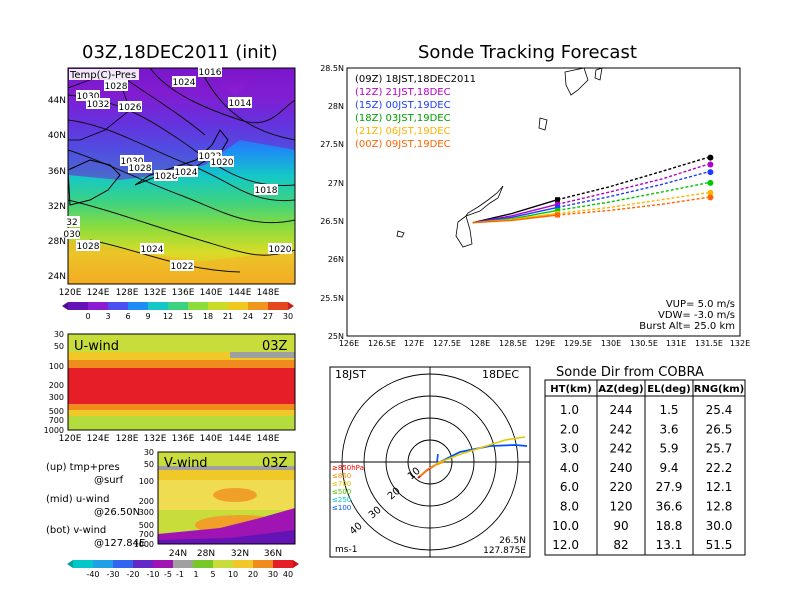 This screenshot has width=792, height=612. Describe the element at coordinates (147, 316) in the screenshot. I see `svg-text: 9` at that location.